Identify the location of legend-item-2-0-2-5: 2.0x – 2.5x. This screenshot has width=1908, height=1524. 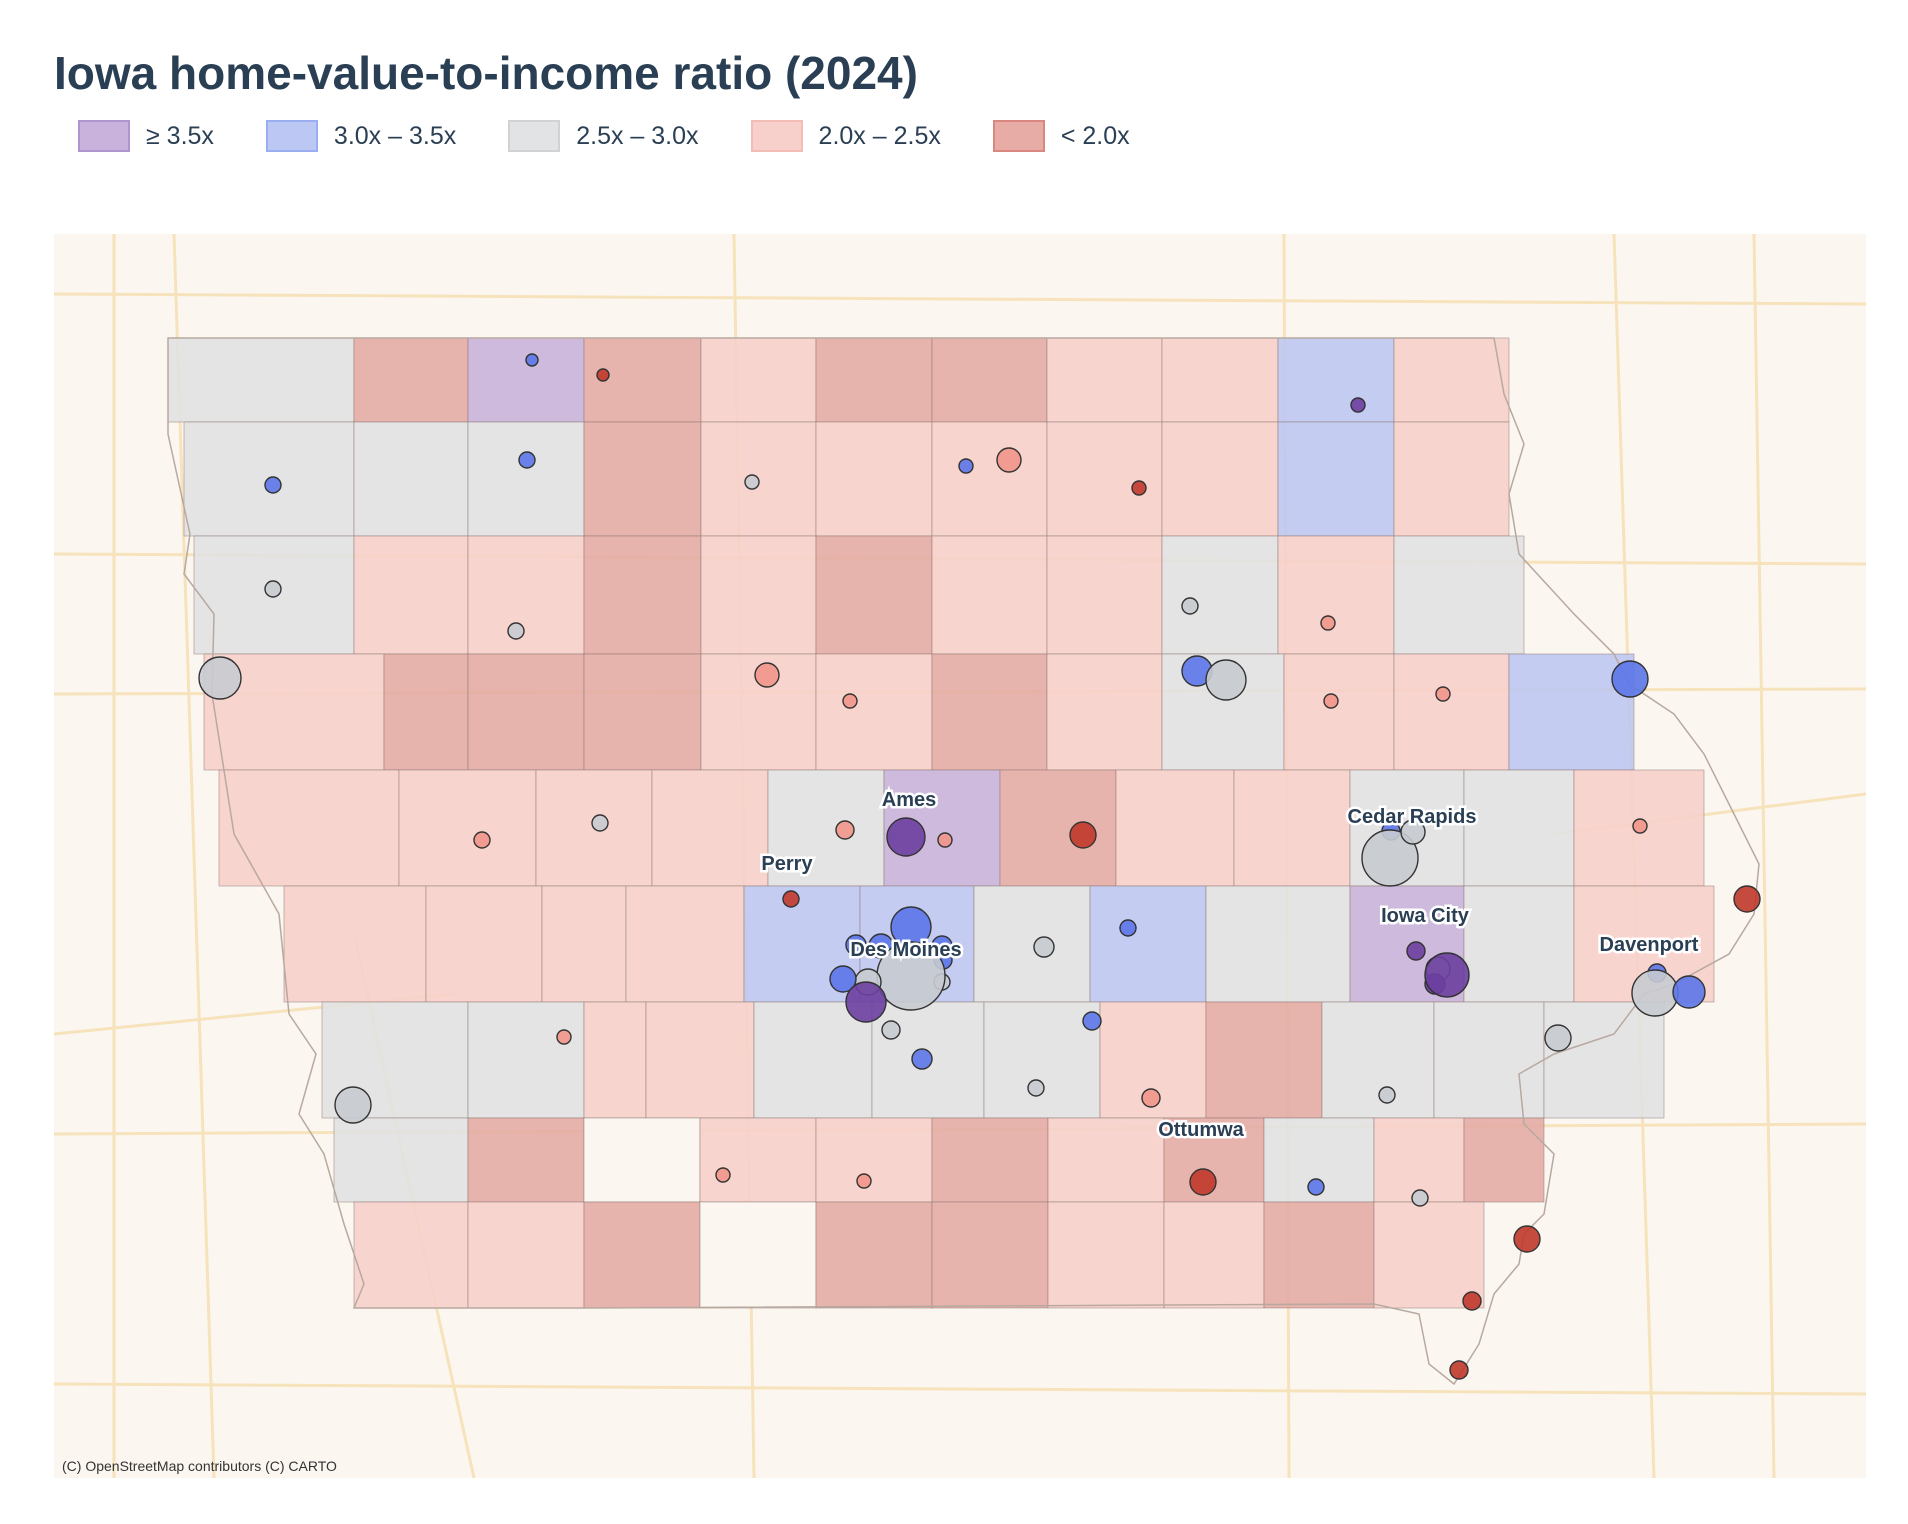
(845, 136).